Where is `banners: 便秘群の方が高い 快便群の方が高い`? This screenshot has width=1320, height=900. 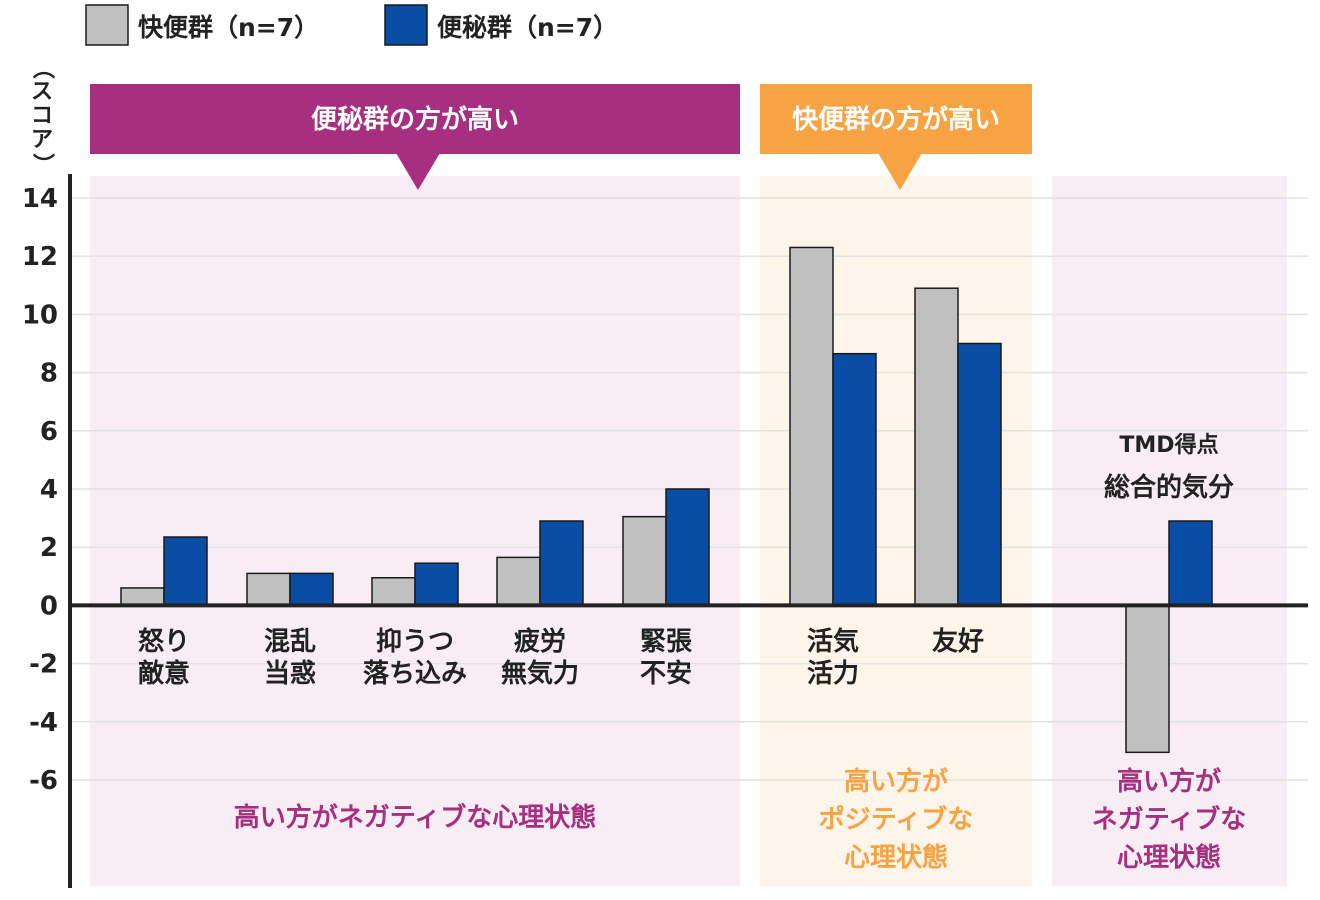 banners: 便秘群の方が高い 快便群の方が高い is located at coordinates (561, 137).